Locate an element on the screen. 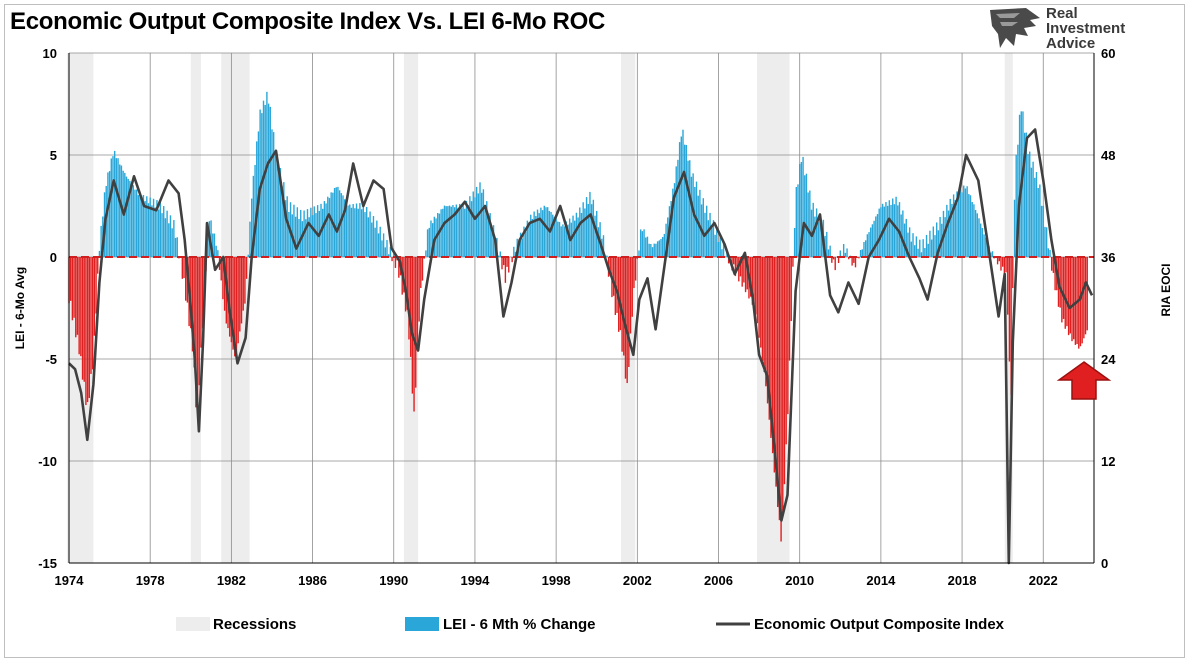  x-tick-label-12: 2022 is located at coordinates (1043, 580).